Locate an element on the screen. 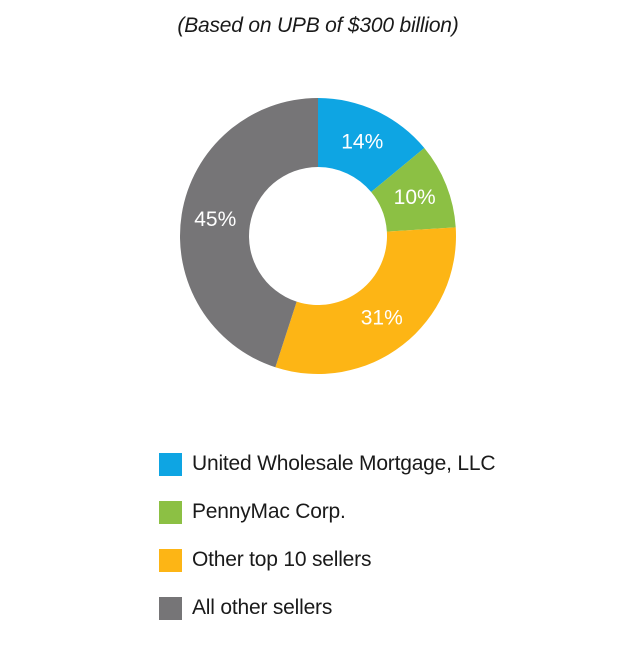  legend-item: United Wholesale Mortgage, LLC is located at coordinates (327, 464).